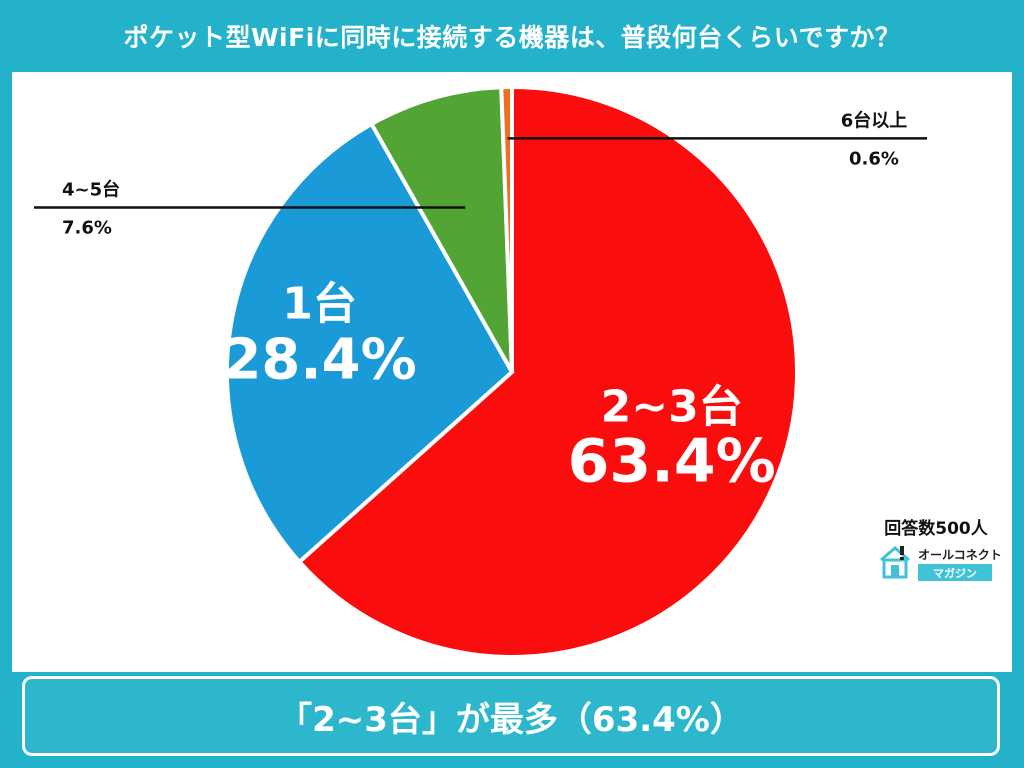 This screenshot has height=768, width=1024. I want to click on slice-value-label: 28.4%, so click(319, 359).